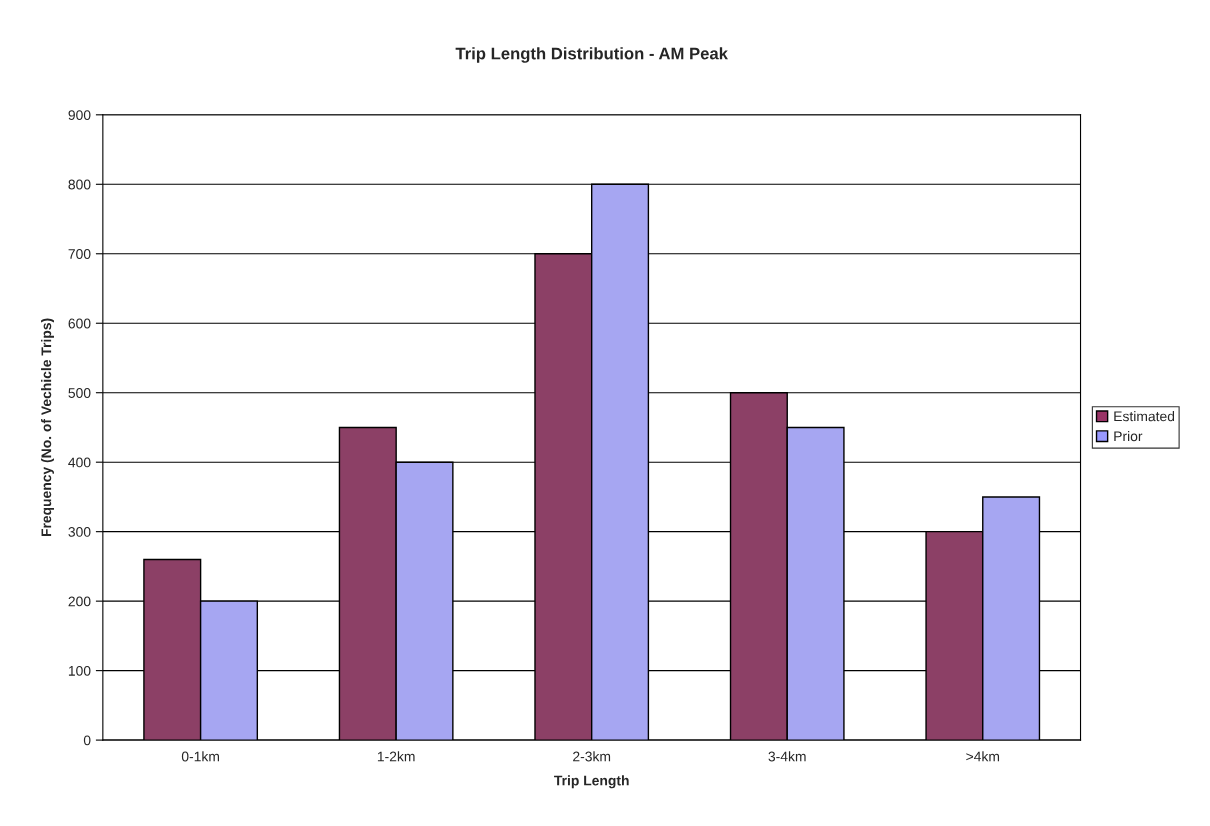 The image size is (1210, 826). I want to click on y-tick-label: 200, so click(79, 601).